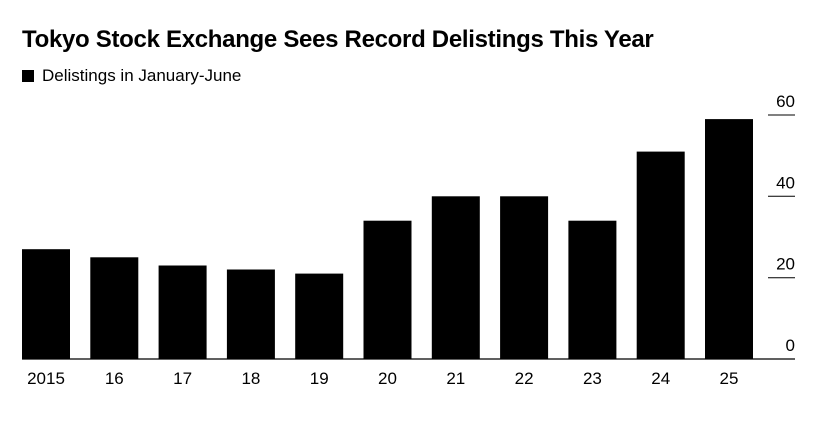 The image size is (813, 421). What do you see at coordinates (387, 378) in the screenshot?
I see `x-tick-label: 20` at bounding box center [387, 378].